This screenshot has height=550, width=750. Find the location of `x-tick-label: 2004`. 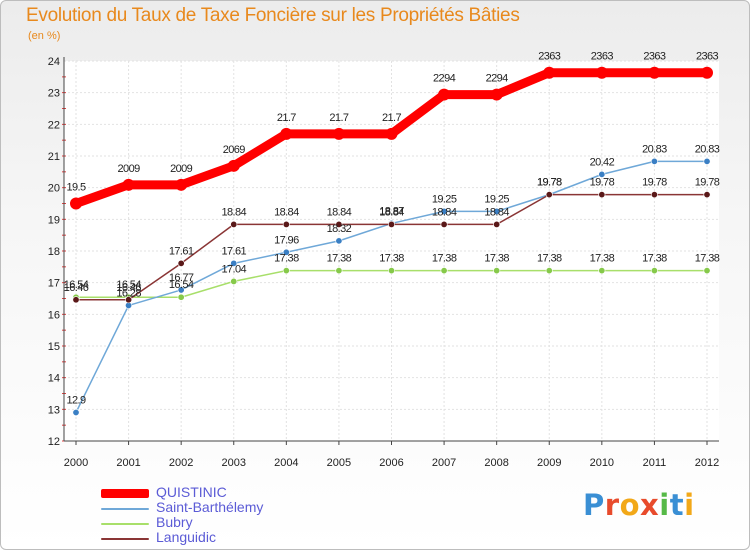

x-tick-label: 2004 is located at coordinates (286, 463).